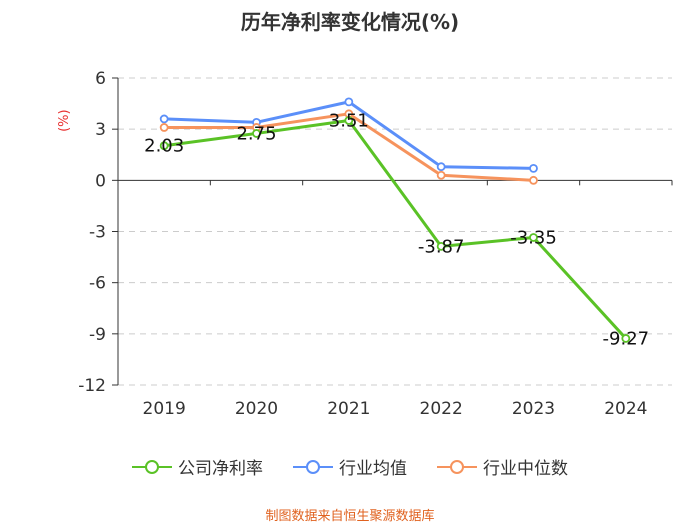 The height and width of the screenshot is (525, 700). Describe the element at coordinates (256, 409) in the screenshot. I see `x-tick-label: 2020` at that location.